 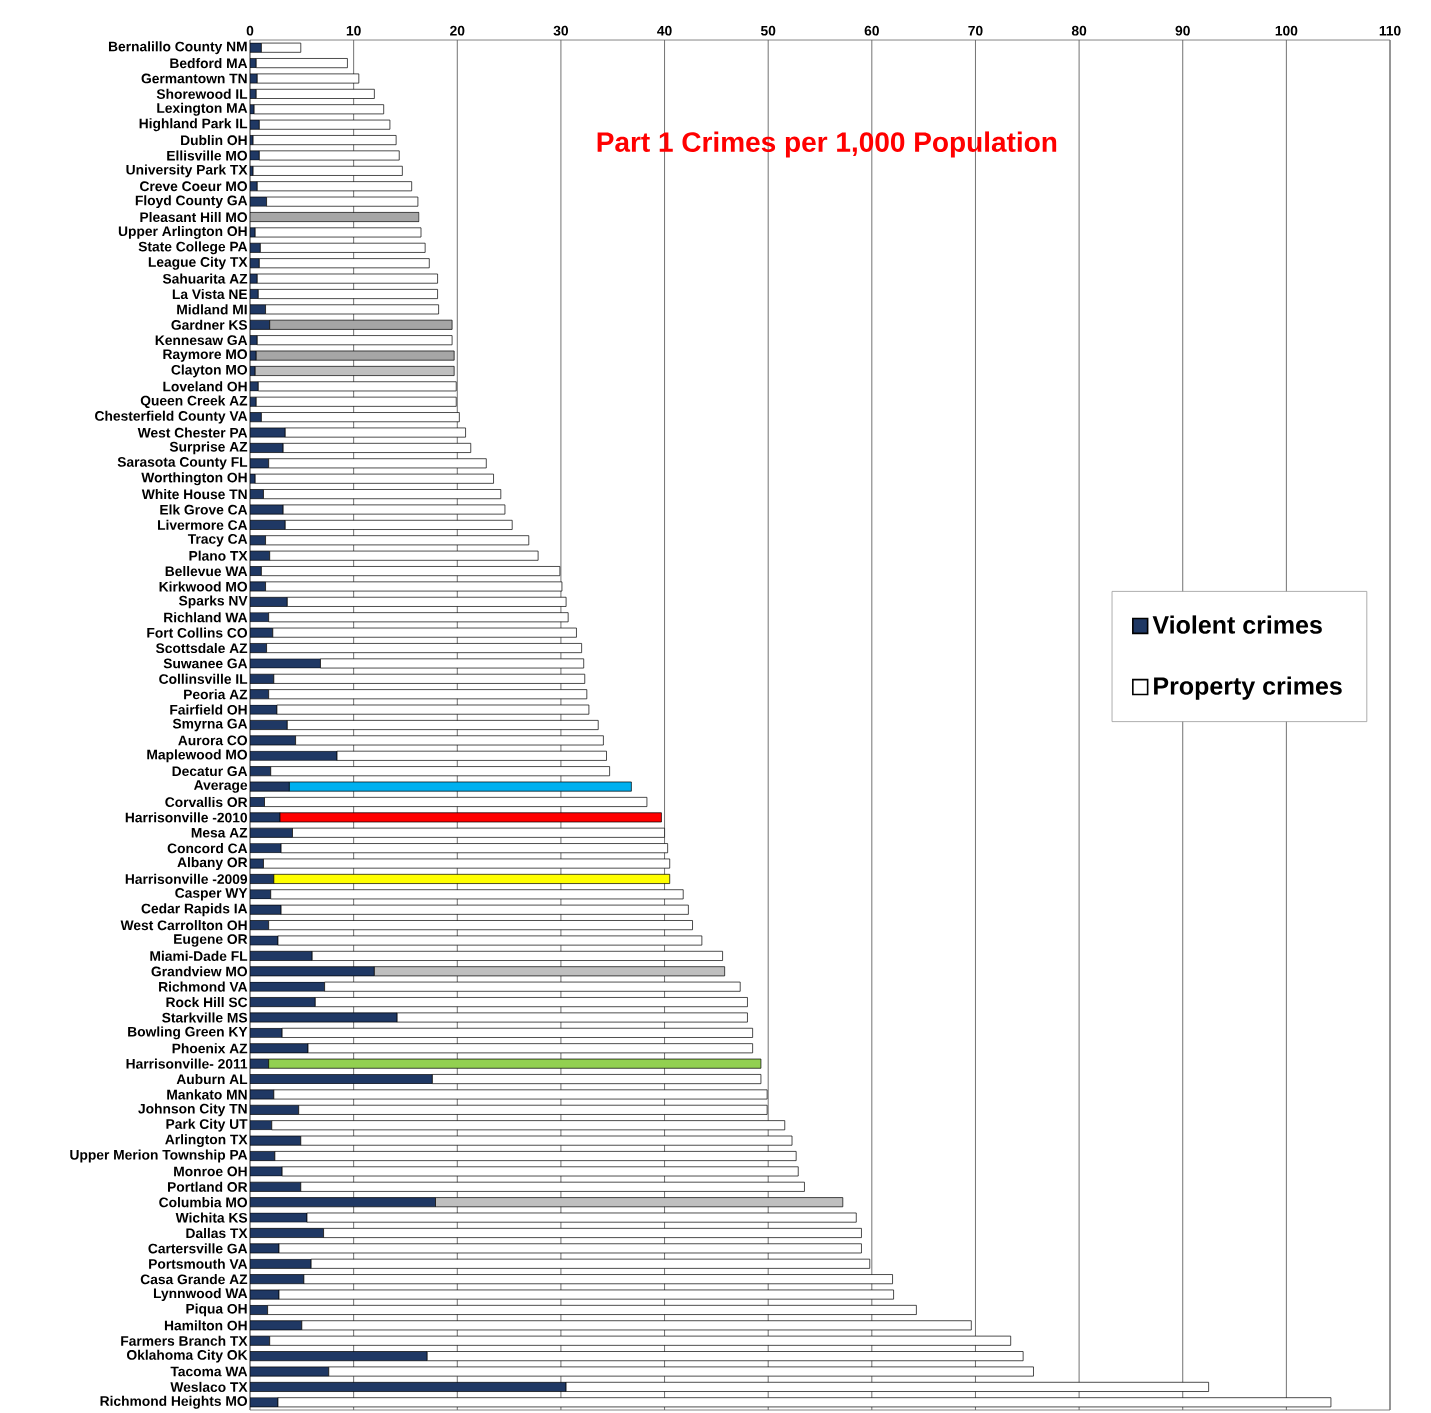 What do you see at coordinates (197, 632) in the screenshot?
I see `y-tick-label: Fort Collins CO` at bounding box center [197, 632].